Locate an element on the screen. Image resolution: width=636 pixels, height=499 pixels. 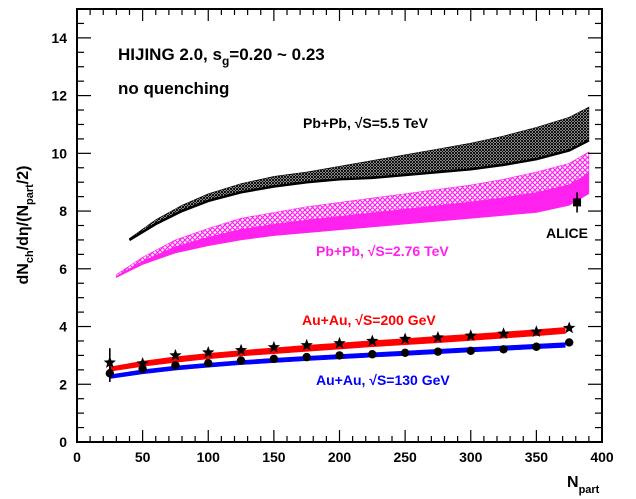
model-label: HIJING 2.0, sg=0.20 ~ 0.23 is located at coordinates (221, 56).